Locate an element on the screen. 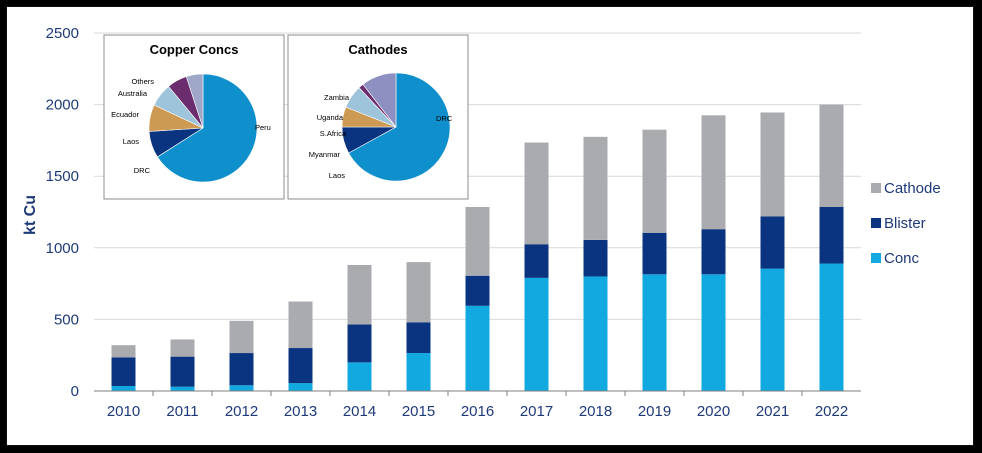 This screenshot has height=453, width=982. bar-conc-2021 is located at coordinates (772, 329).